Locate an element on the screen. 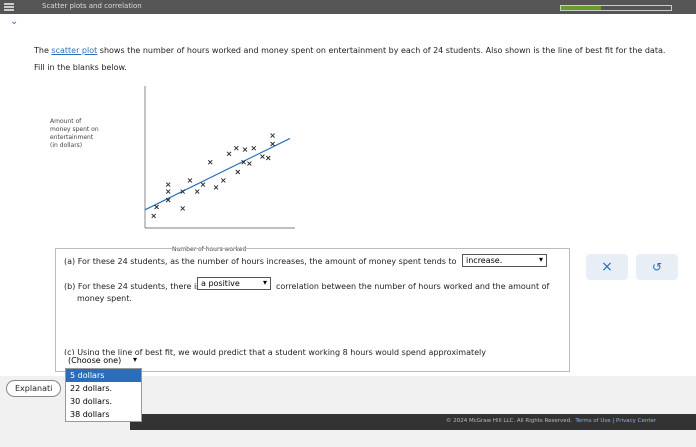  header-title: Scatter plots and correlation is located at coordinates (92, 6).